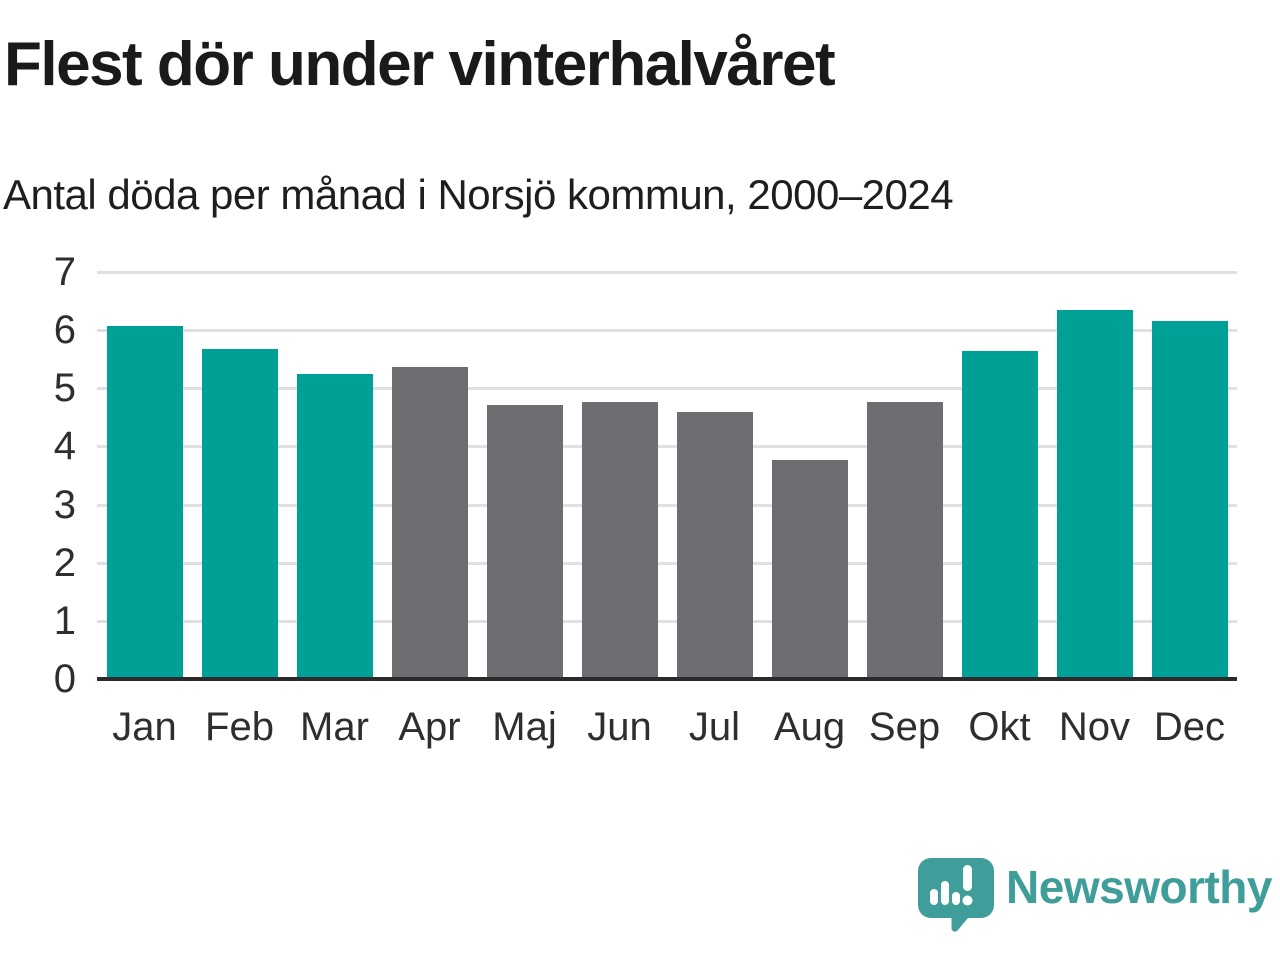  I want to click on bar-apr, so click(429, 523).